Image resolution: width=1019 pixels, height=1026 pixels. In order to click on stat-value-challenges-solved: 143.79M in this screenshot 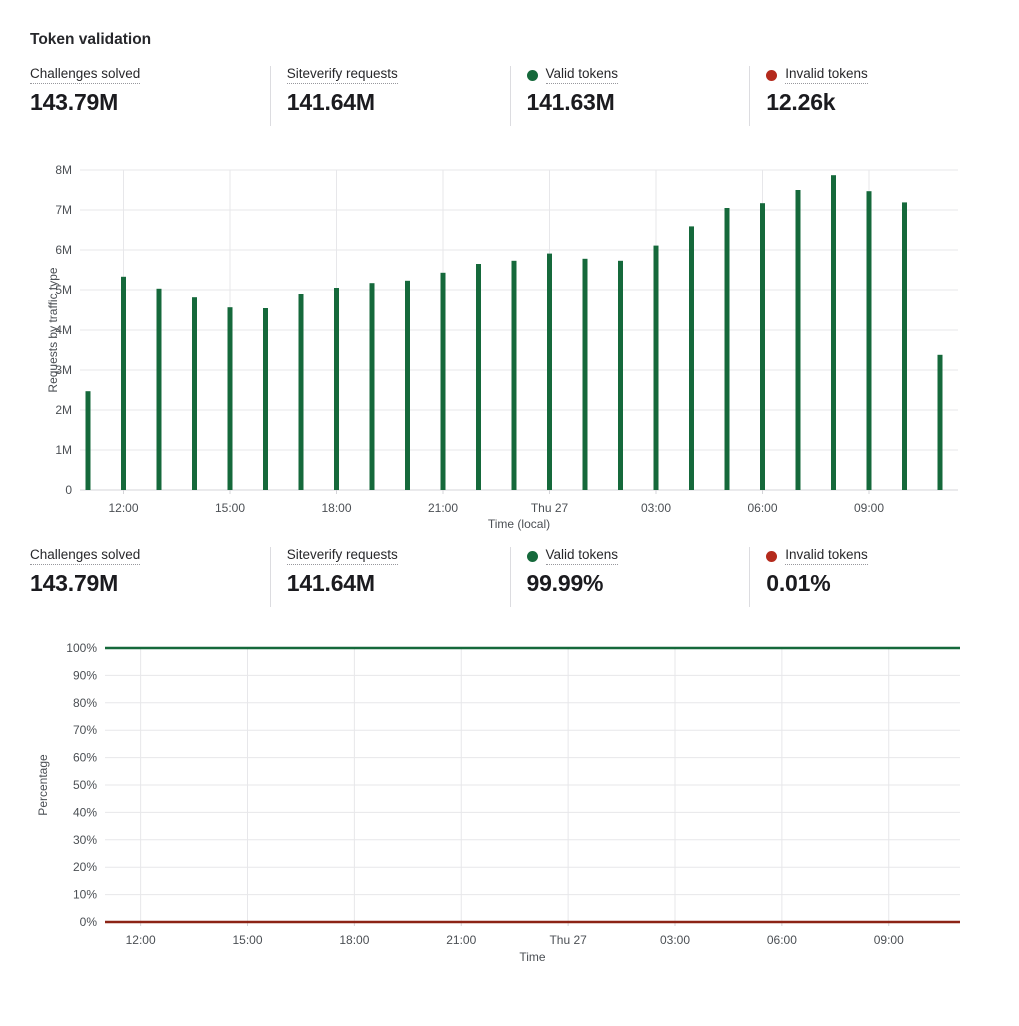, I will do `click(74, 102)`.